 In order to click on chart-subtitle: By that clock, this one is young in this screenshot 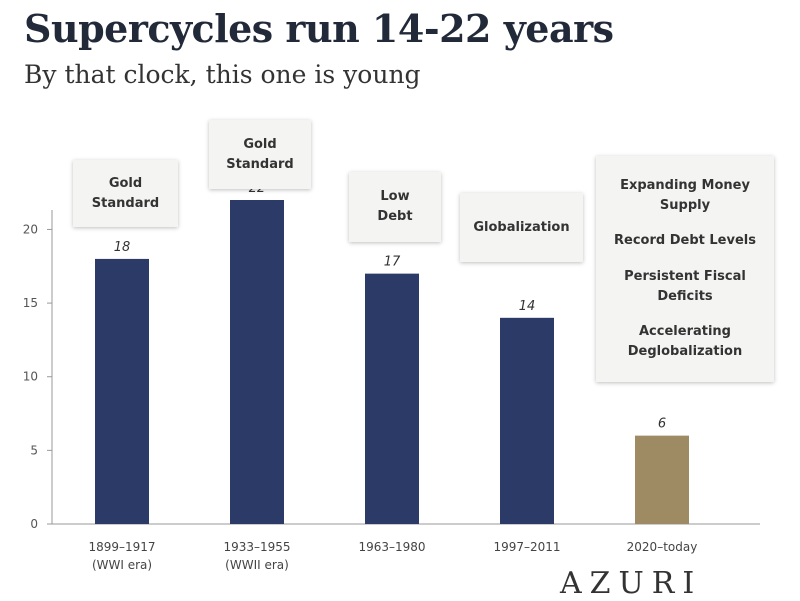, I will do `click(222, 74)`.